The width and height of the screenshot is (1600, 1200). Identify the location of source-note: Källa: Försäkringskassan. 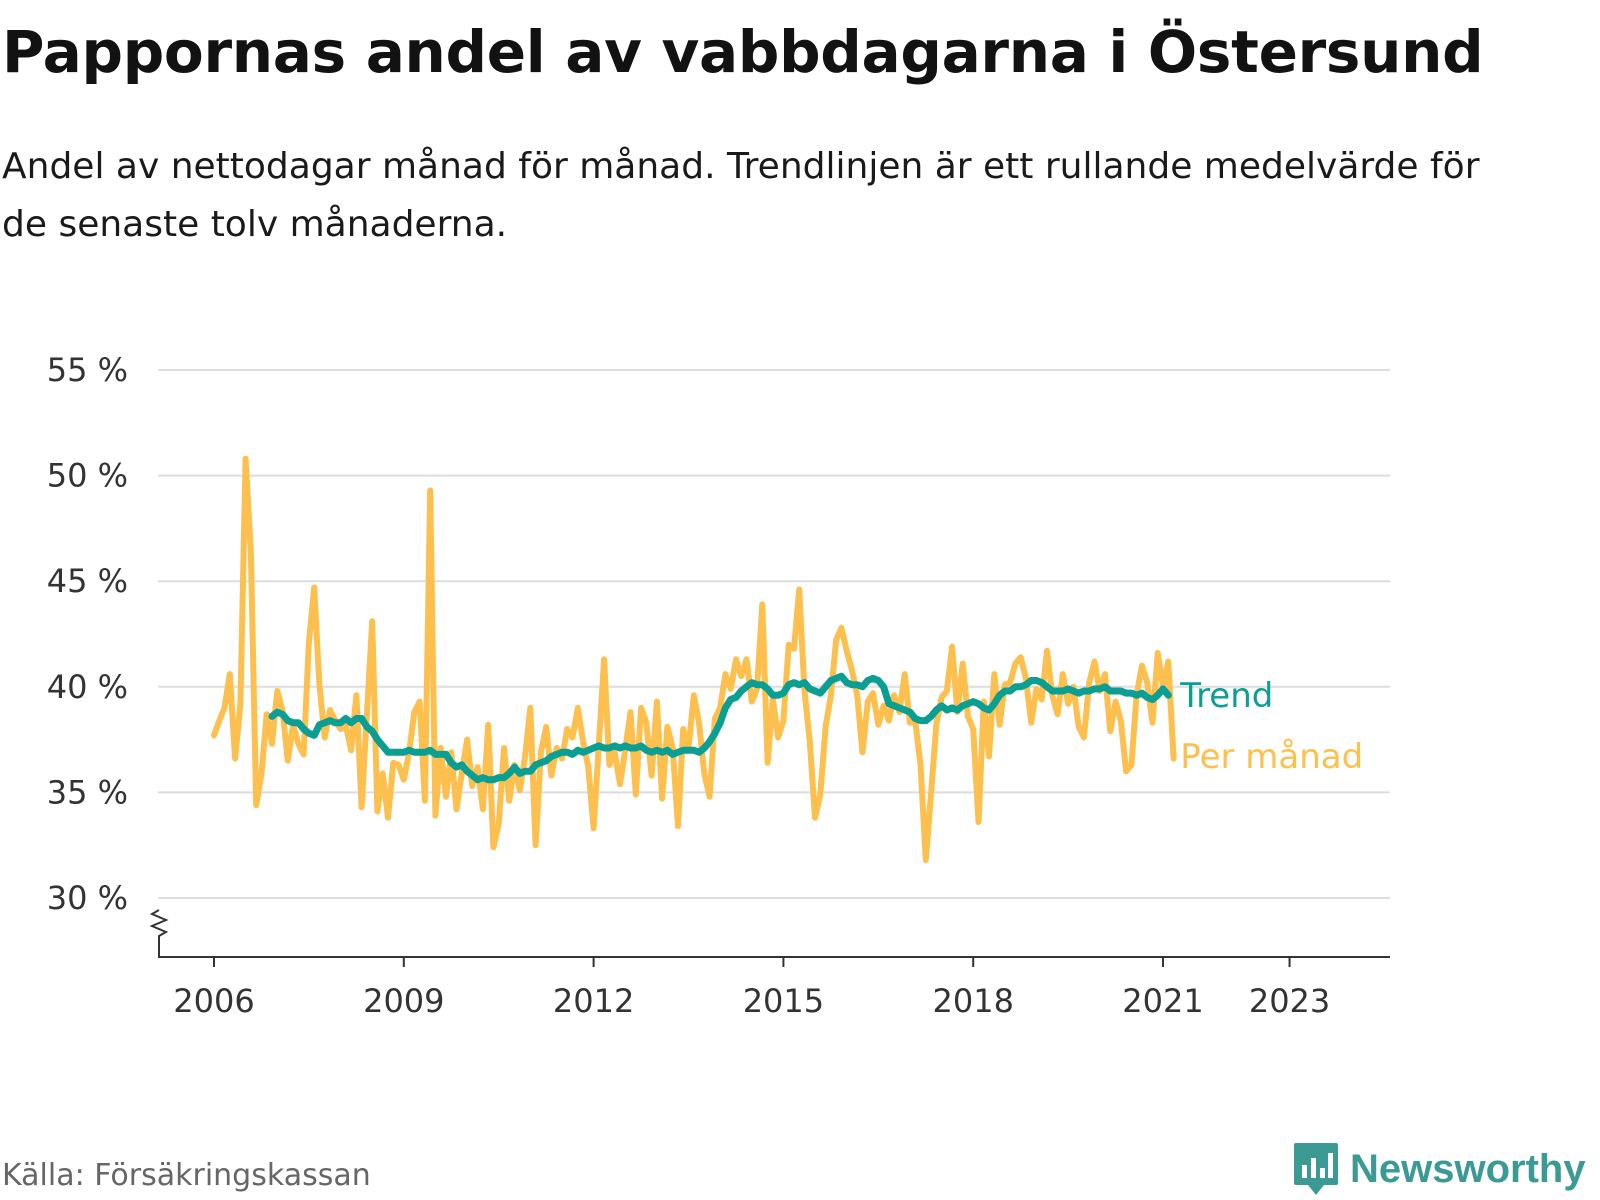
(186, 1175).